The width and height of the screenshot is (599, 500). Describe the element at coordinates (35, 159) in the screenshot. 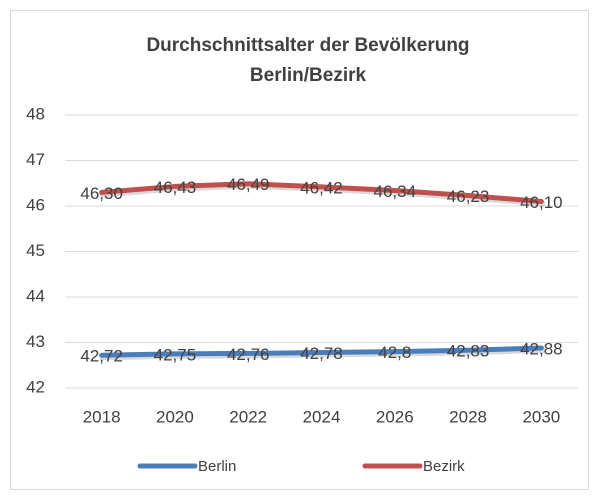

I see `y-tick-label: 47` at that location.